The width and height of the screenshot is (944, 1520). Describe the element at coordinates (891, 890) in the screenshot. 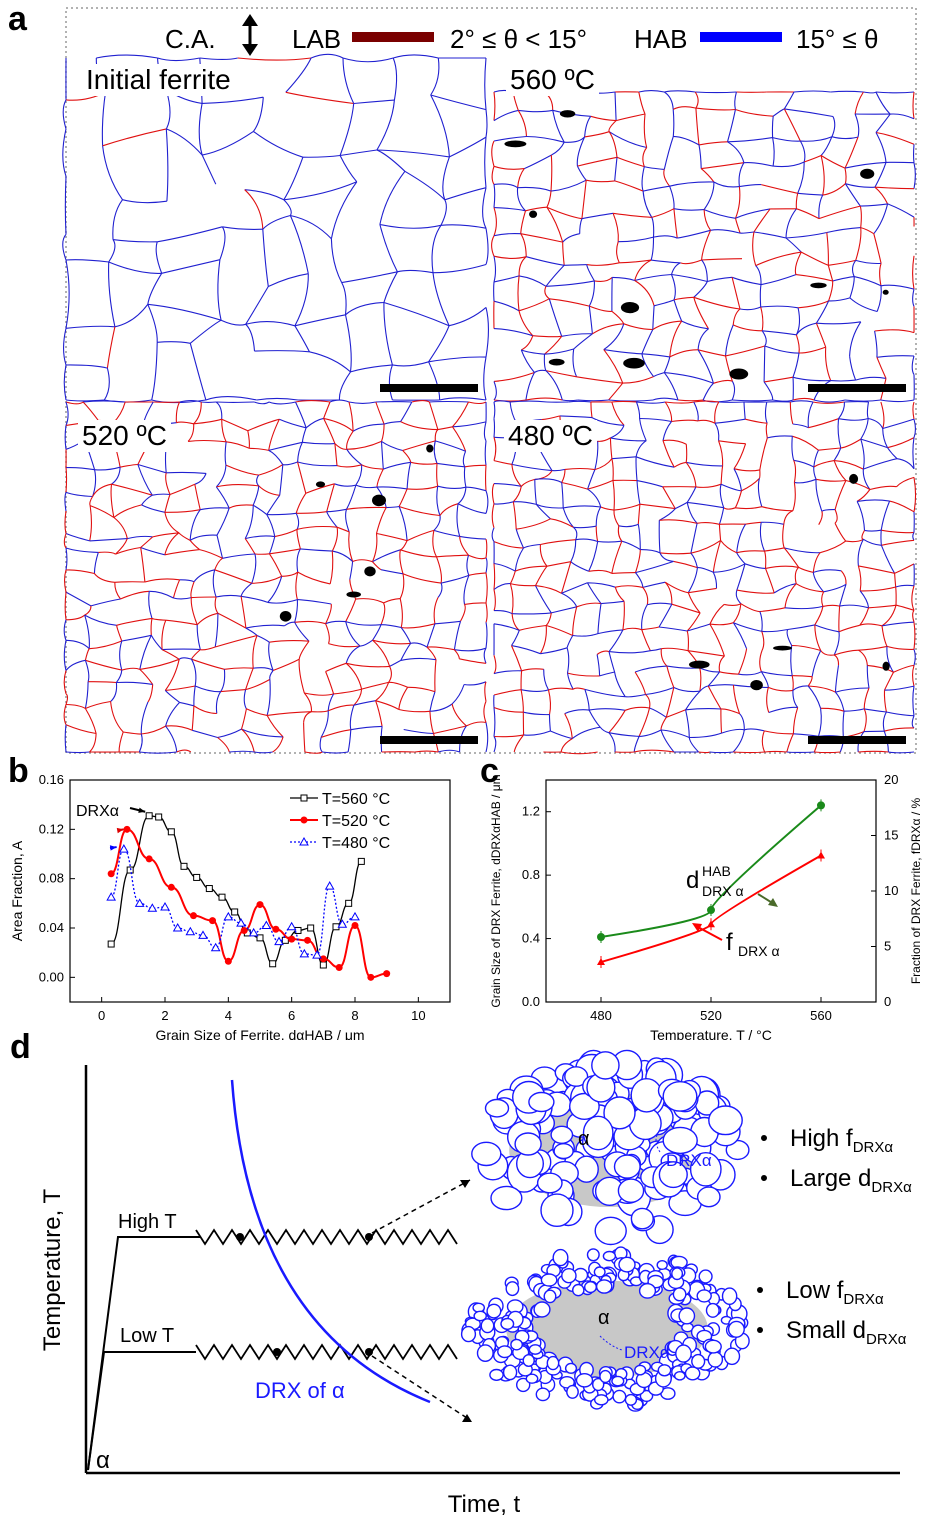

I see `chart-c-y2tick-label: 10` at that location.